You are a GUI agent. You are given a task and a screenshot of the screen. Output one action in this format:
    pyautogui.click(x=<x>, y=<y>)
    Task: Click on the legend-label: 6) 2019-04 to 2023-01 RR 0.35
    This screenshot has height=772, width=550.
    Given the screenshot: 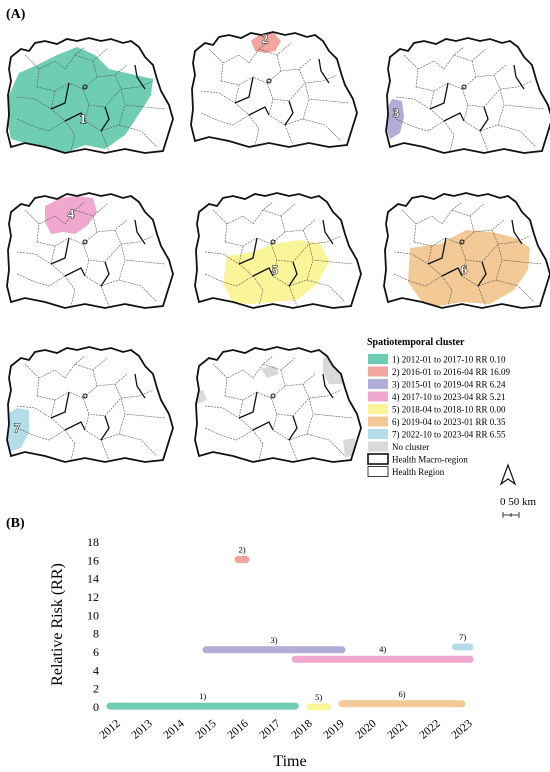 What is the action you would take?
    pyautogui.click(x=449, y=422)
    